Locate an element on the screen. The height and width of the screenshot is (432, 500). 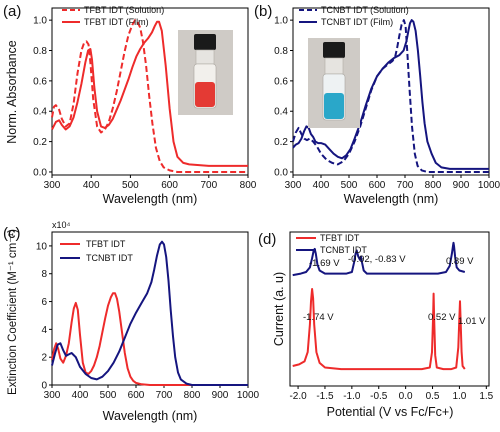
panel-c-series is located at coordinates (149, 313).